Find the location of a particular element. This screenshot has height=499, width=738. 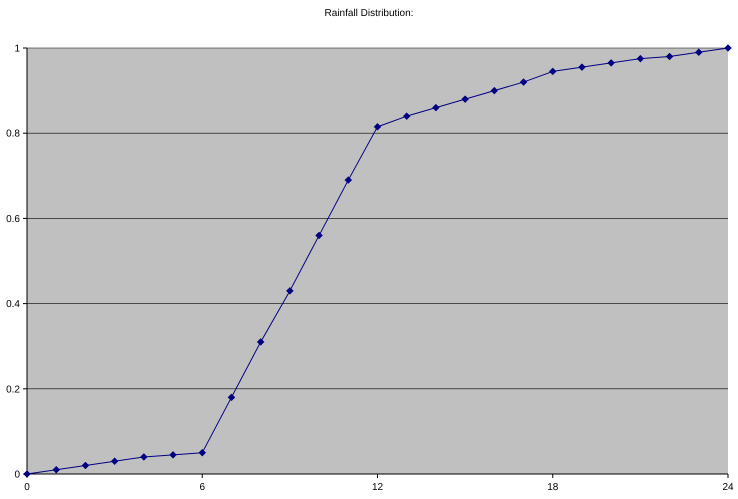

y-tick-label: 0.6 is located at coordinates (13, 219).